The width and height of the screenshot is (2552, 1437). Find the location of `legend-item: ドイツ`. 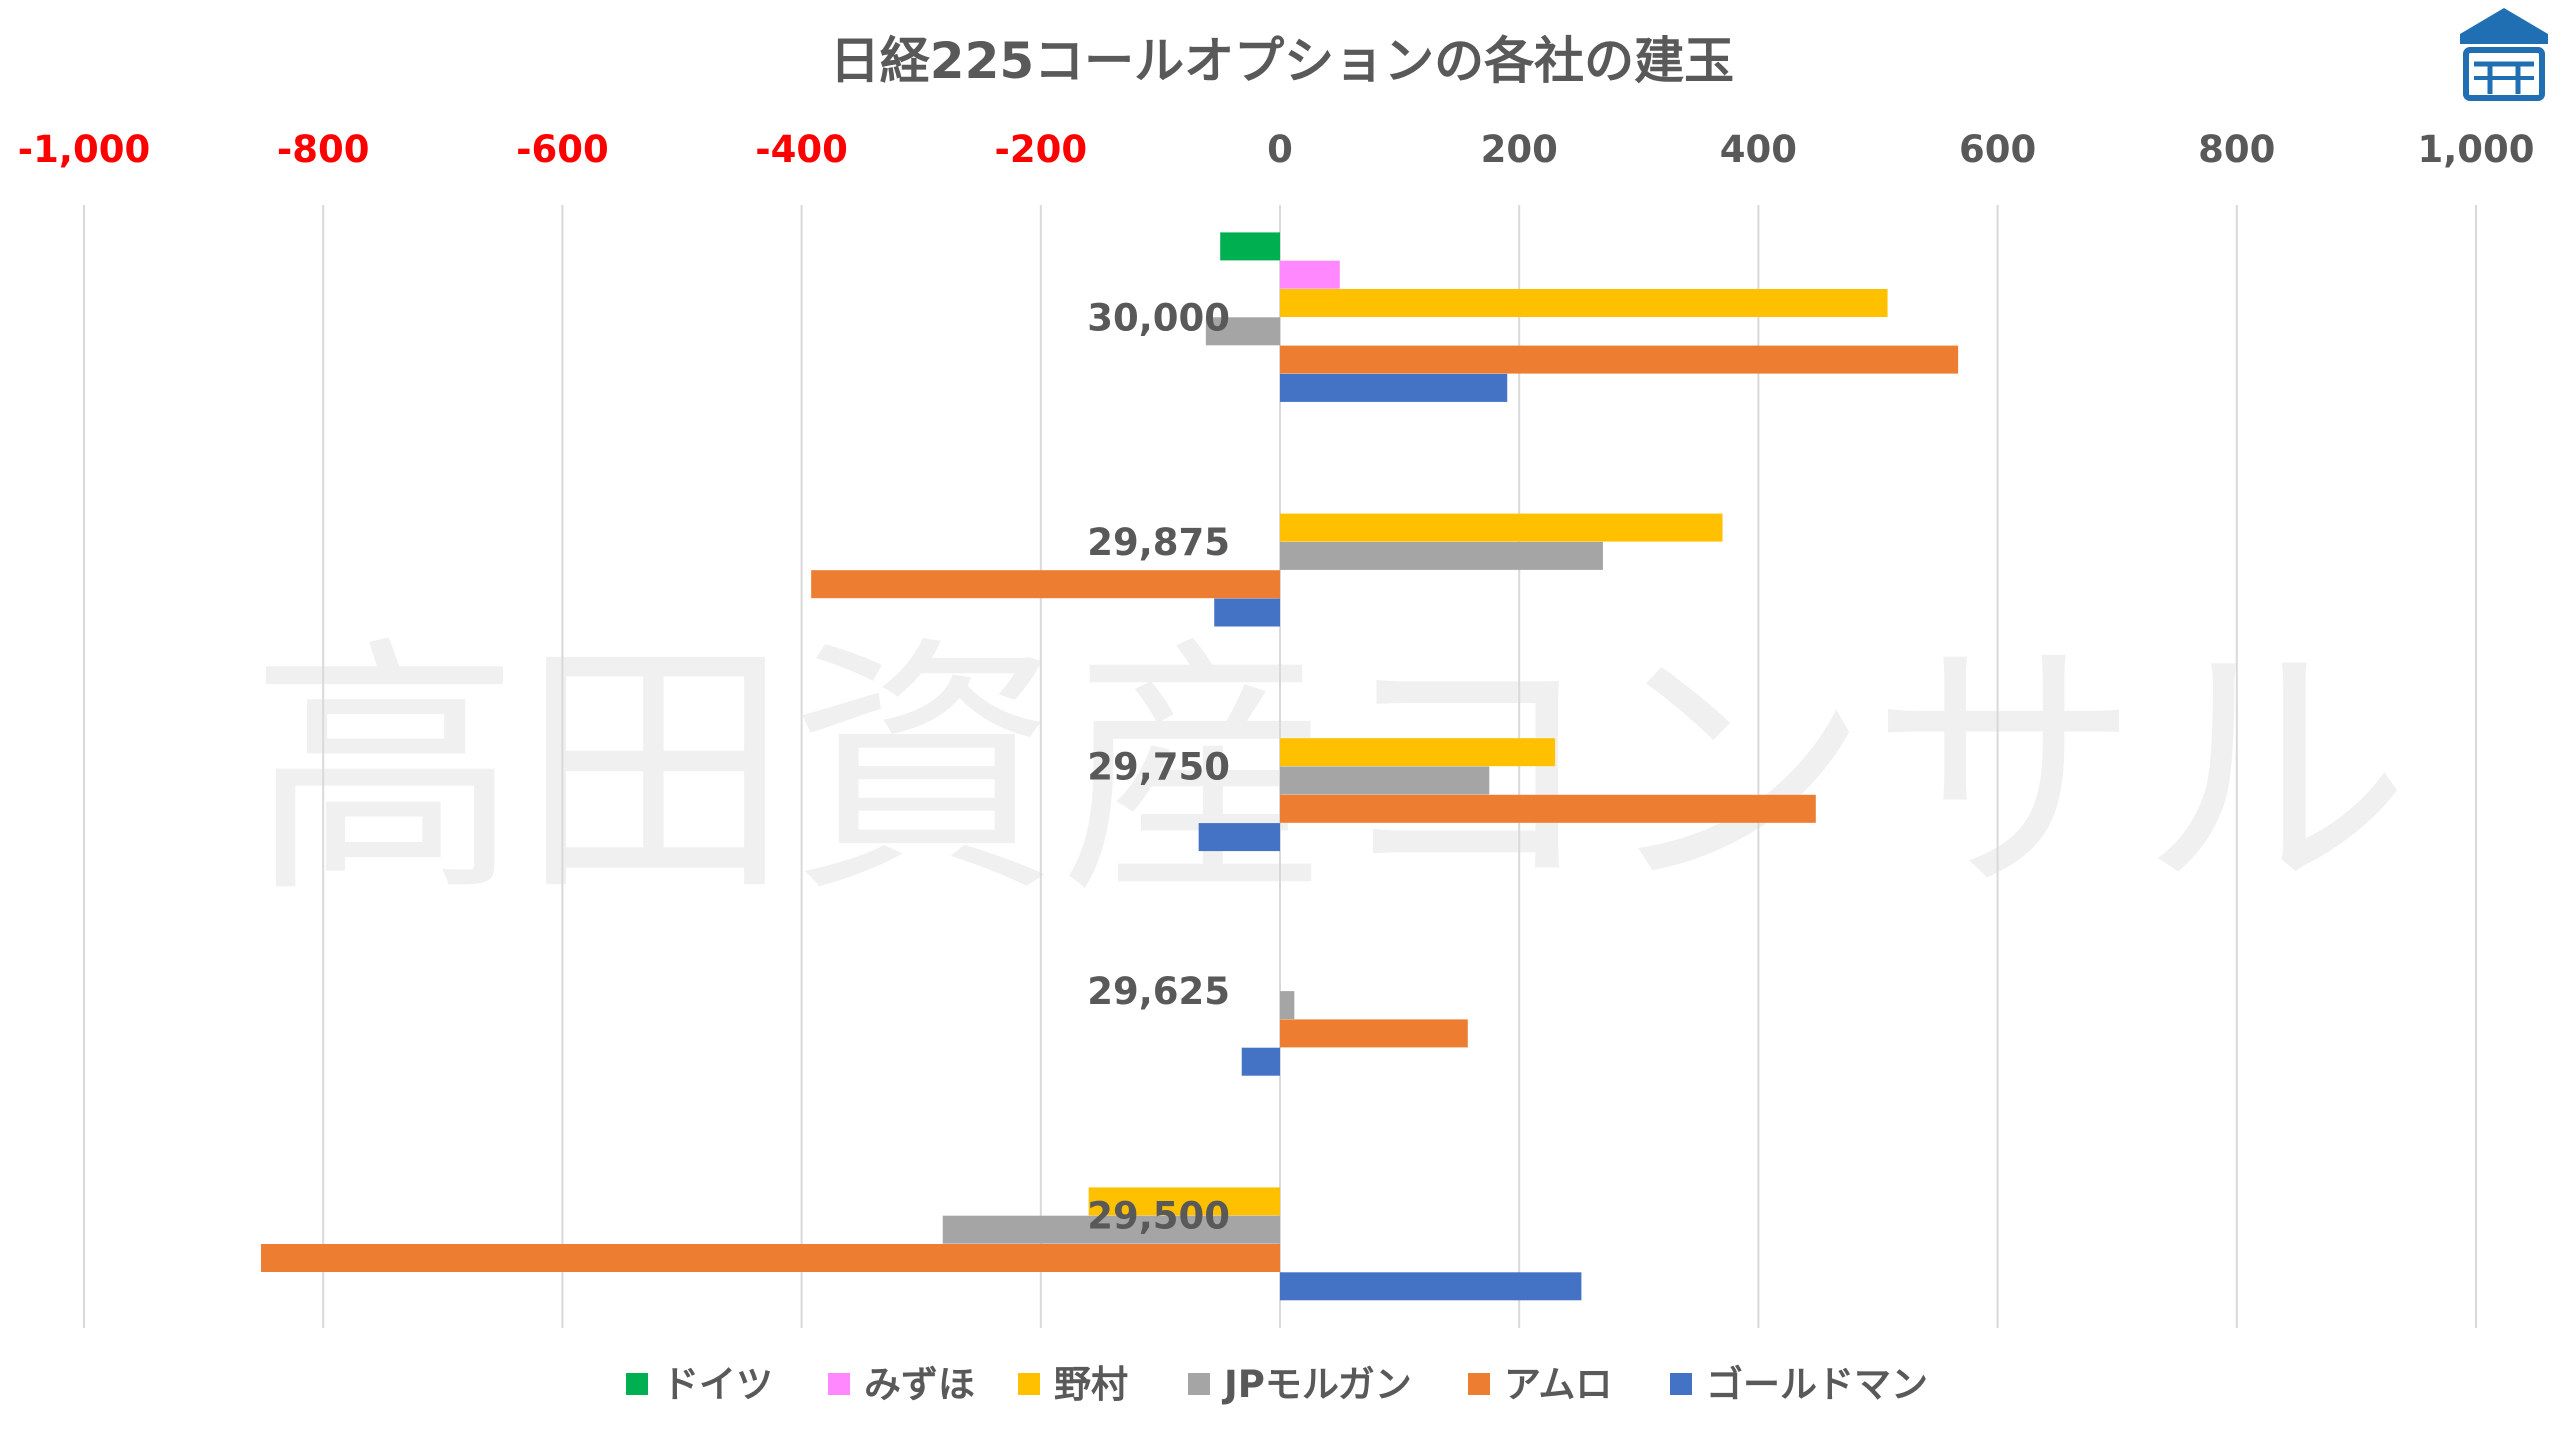

legend-item: ドイツ is located at coordinates (699, 1384).